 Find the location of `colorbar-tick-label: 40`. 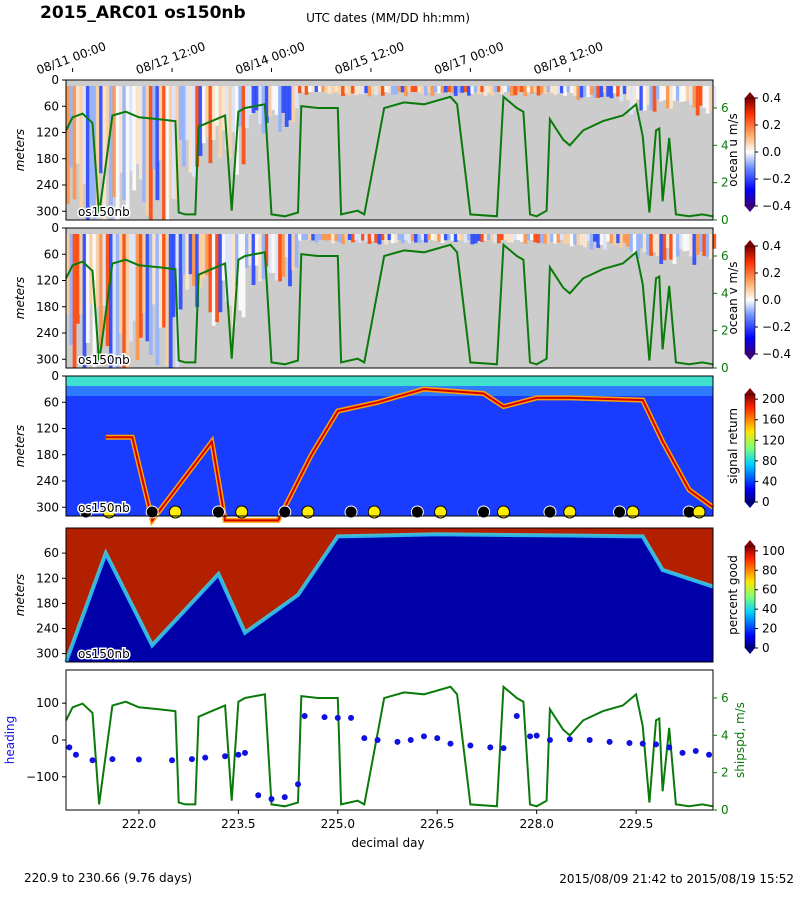

colorbar-tick-label: 40 is located at coordinates (769, 481).